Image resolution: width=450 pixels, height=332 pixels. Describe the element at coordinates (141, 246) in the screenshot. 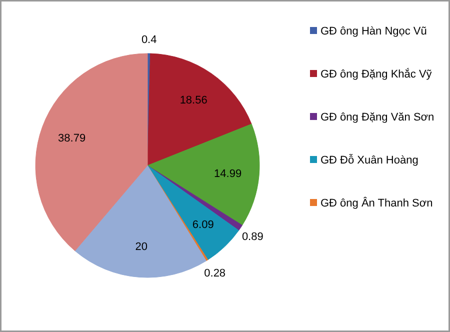

I see `data-label: 20` at that location.